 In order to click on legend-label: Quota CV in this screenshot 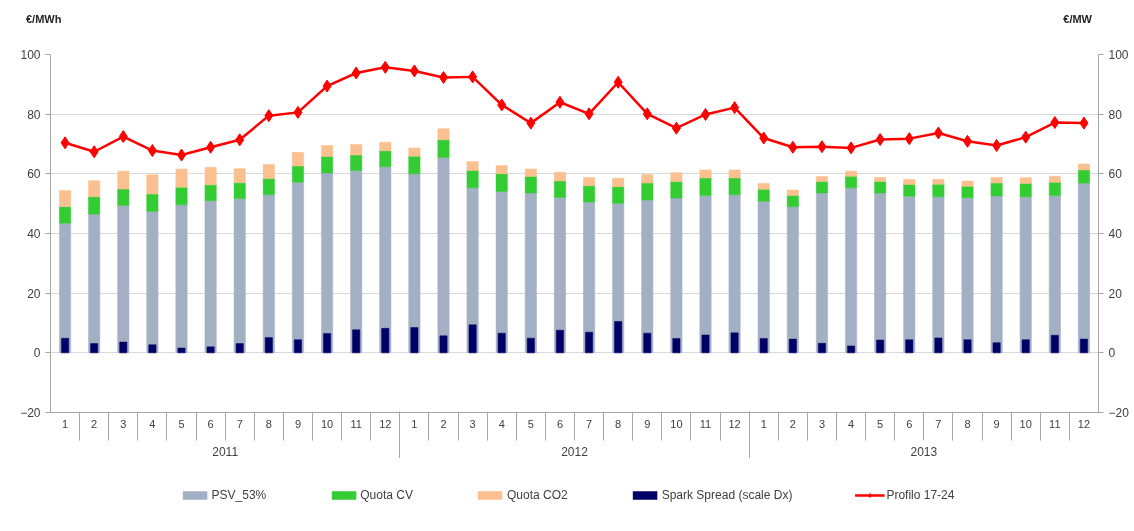, I will do `click(386, 495)`.